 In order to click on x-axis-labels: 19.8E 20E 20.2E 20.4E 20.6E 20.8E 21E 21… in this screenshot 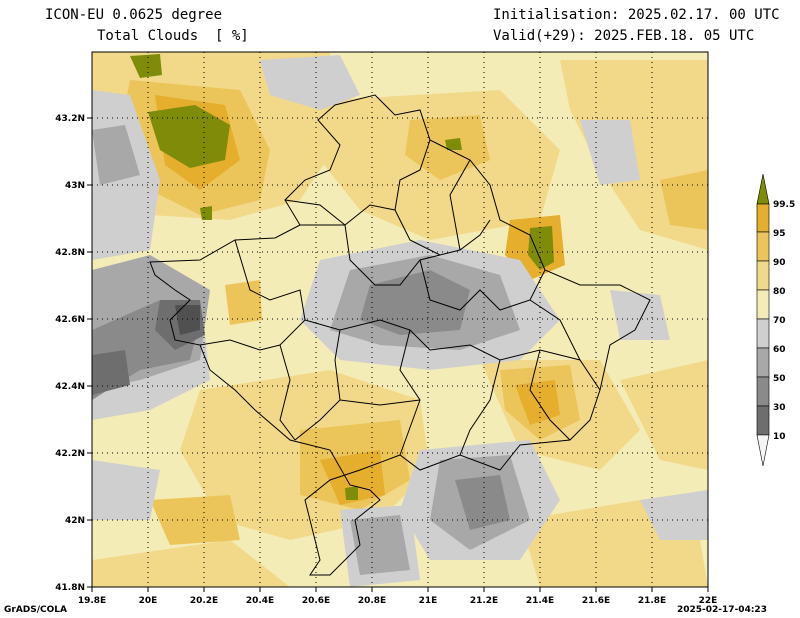, I will do `click(398, 601)`.